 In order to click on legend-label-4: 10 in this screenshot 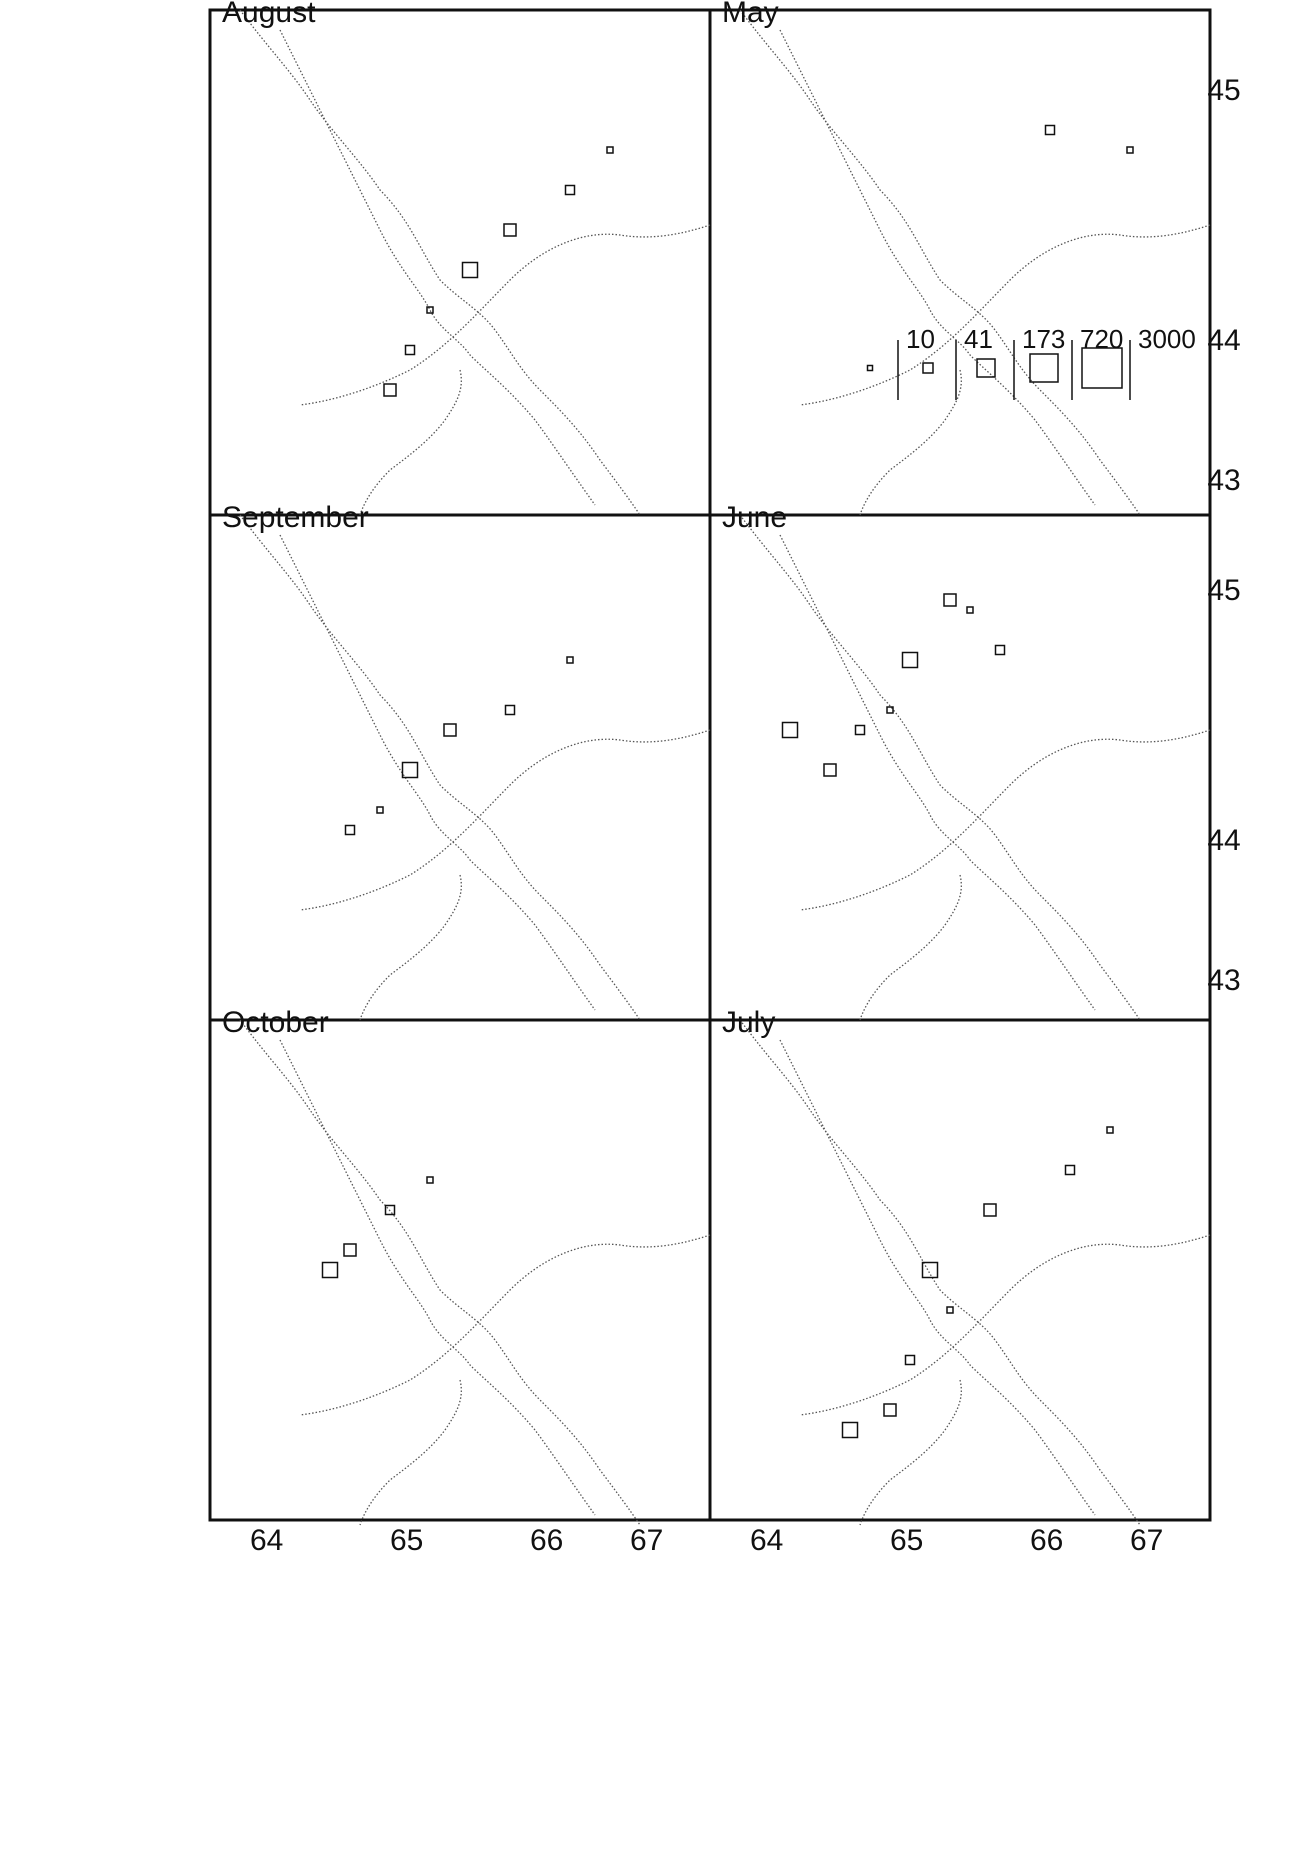, I will do `click(920, 339)`.